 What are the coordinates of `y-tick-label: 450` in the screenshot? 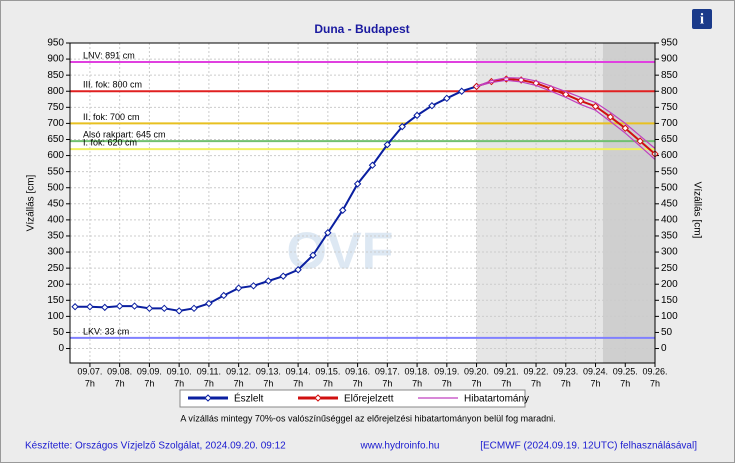 It's located at (55, 203).